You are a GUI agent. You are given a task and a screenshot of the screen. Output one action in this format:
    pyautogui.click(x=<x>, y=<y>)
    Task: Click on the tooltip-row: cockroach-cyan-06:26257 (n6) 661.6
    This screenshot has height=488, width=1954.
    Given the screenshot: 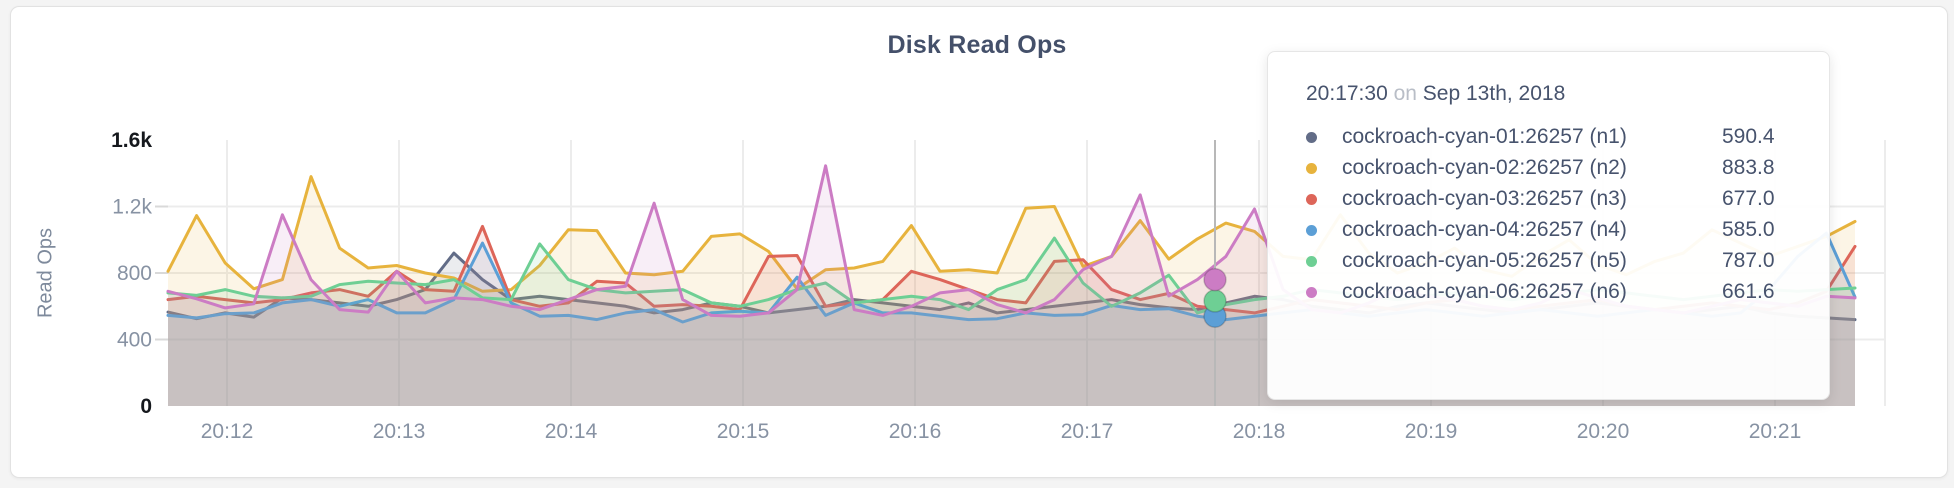 What is the action you would take?
    pyautogui.click(x=1567, y=291)
    